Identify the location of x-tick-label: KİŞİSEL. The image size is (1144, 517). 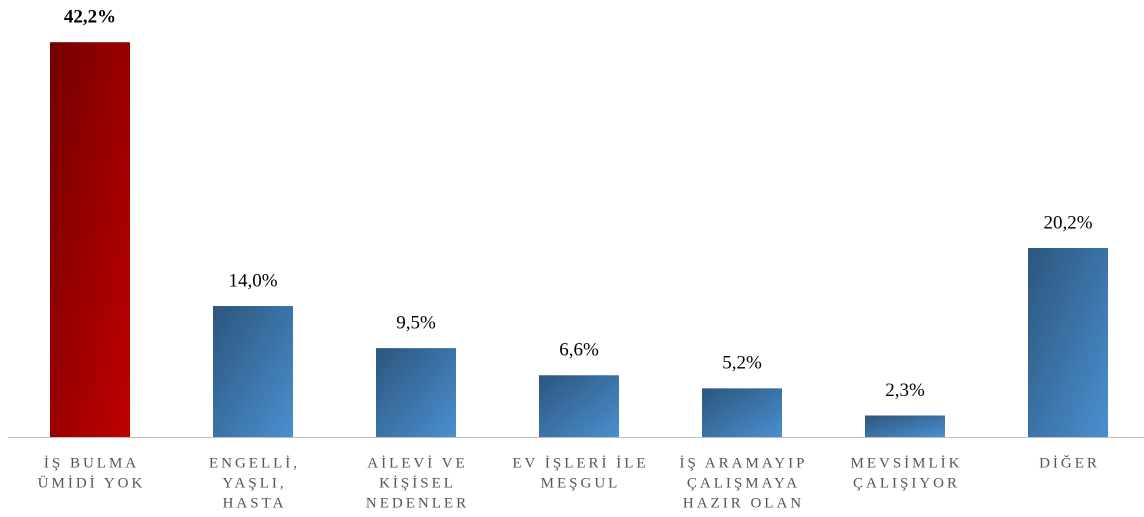
(417, 483).